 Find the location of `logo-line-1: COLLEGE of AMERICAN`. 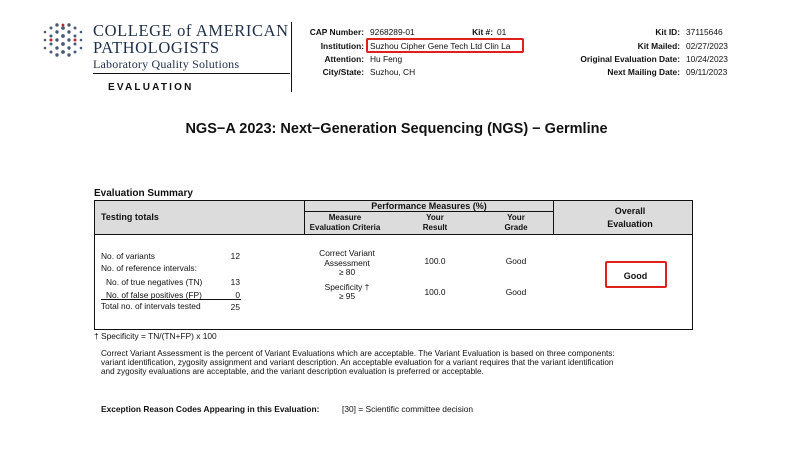

logo-line-1: COLLEGE of AMERICAN is located at coordinates (191, 30).